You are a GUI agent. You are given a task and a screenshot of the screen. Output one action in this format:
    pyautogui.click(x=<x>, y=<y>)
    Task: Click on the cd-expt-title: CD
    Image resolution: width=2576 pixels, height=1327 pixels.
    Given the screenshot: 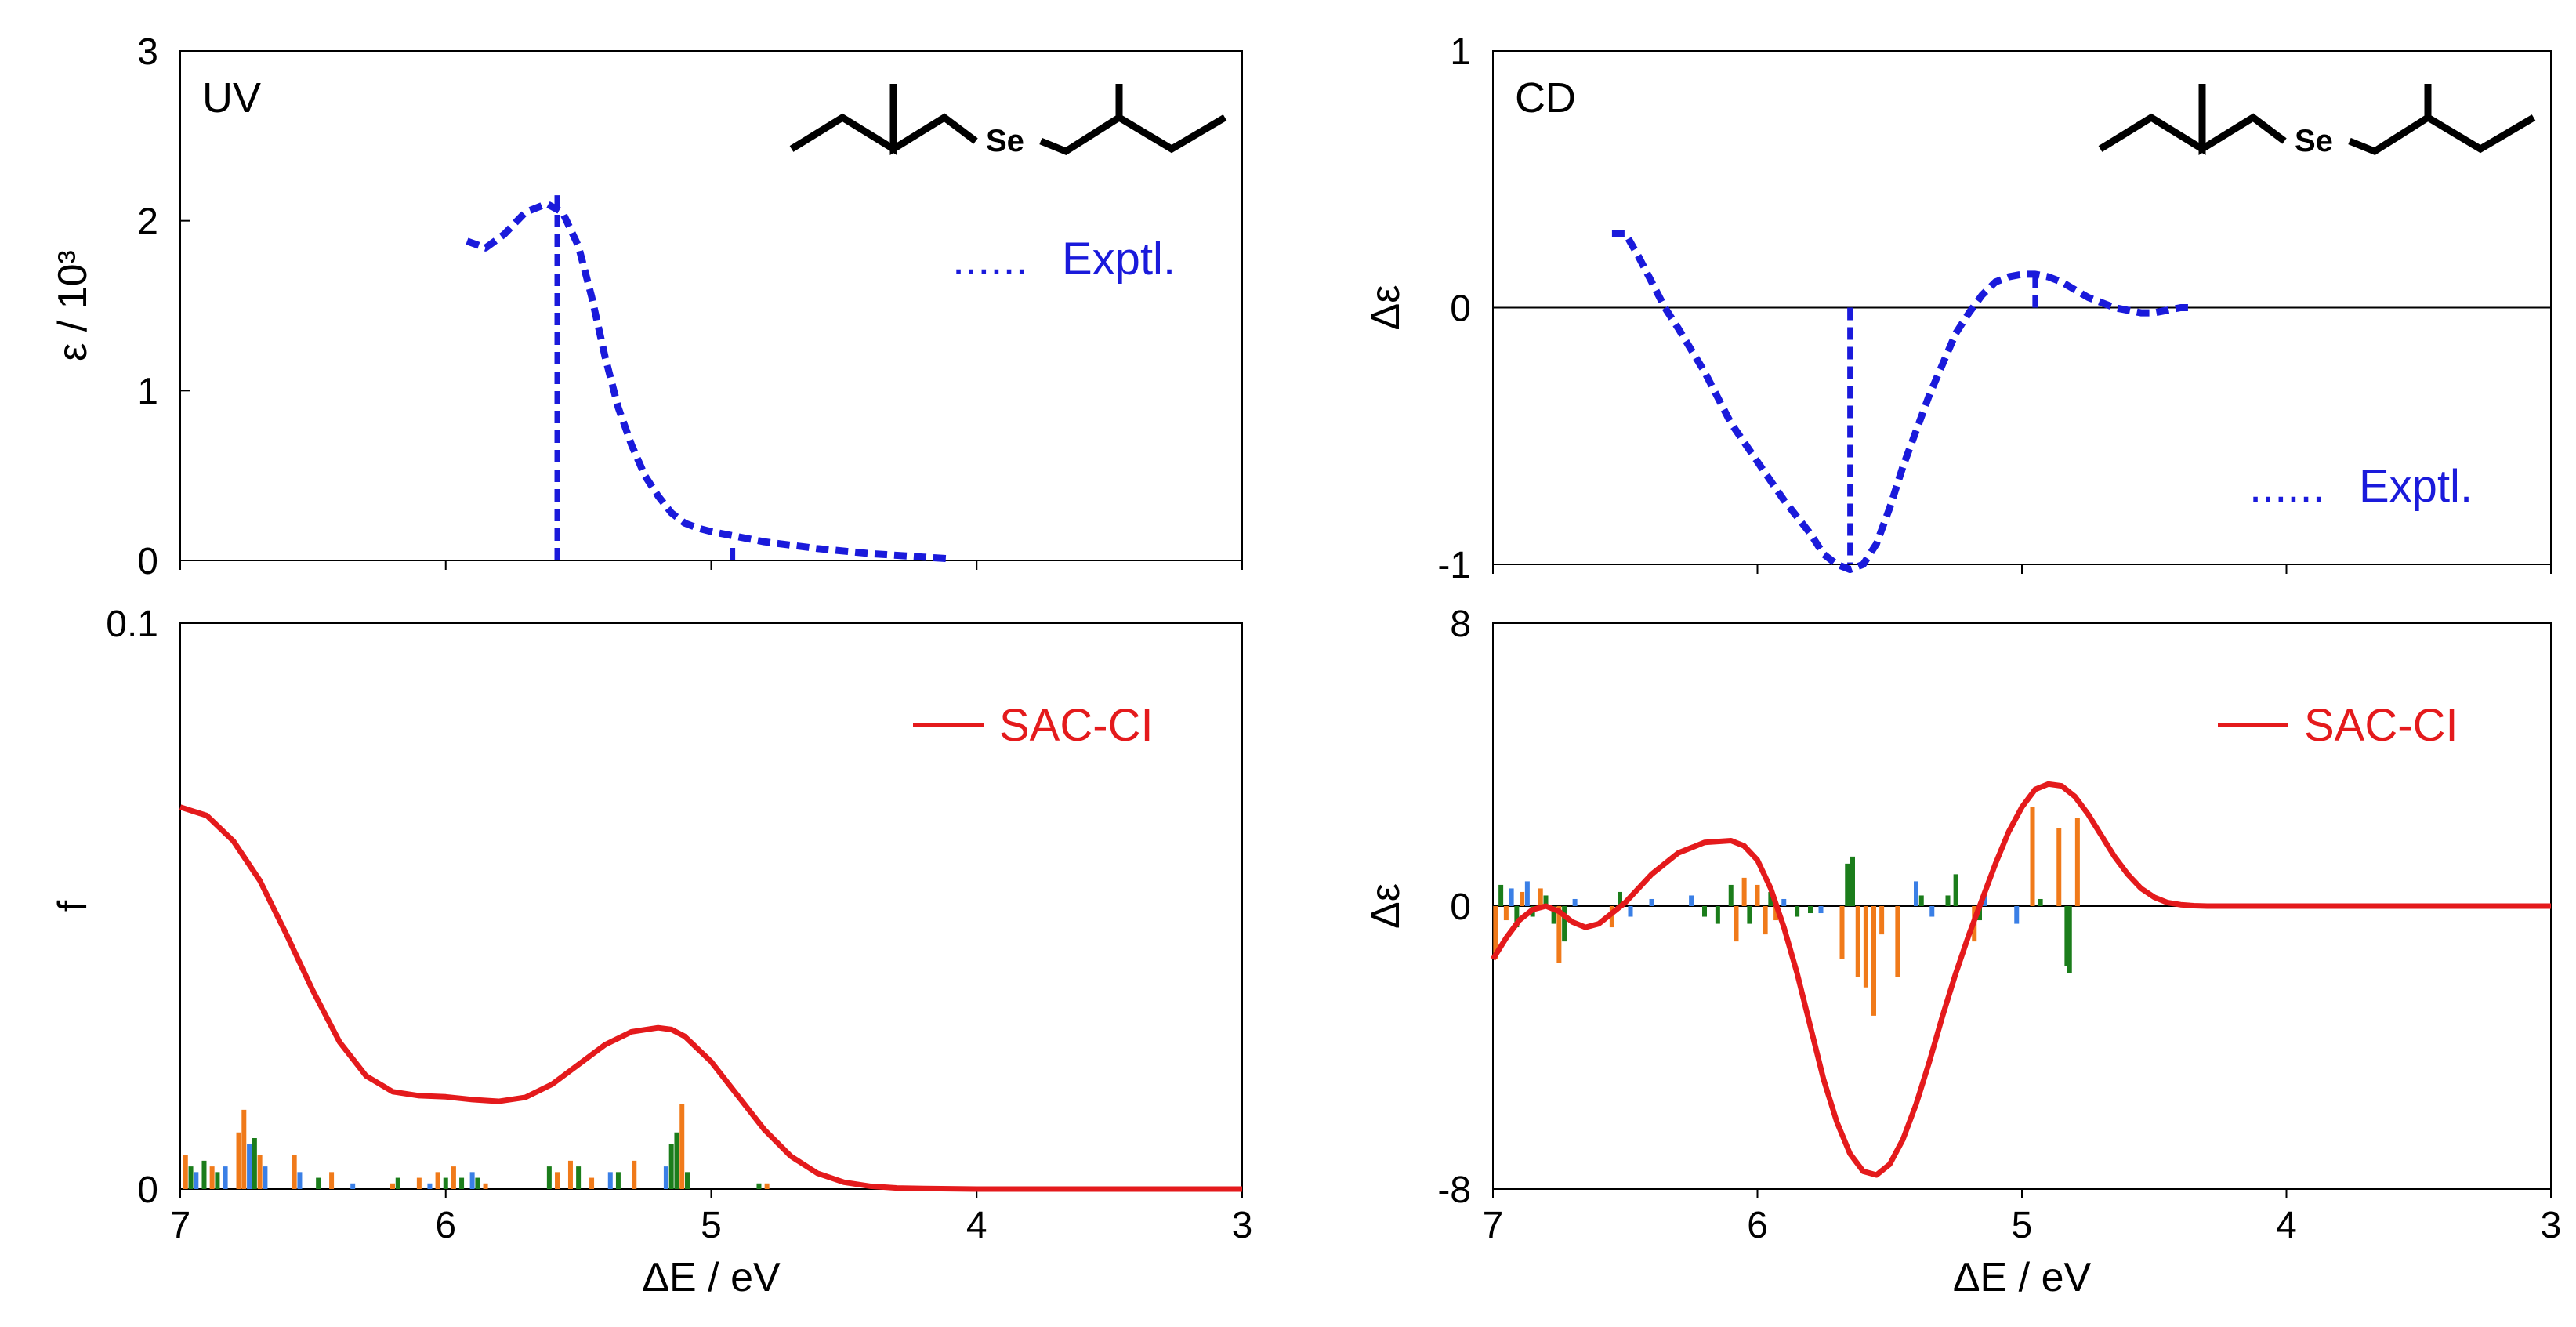 What is the action you would take?
    pyautogui.click(x=1545, y=97)
    